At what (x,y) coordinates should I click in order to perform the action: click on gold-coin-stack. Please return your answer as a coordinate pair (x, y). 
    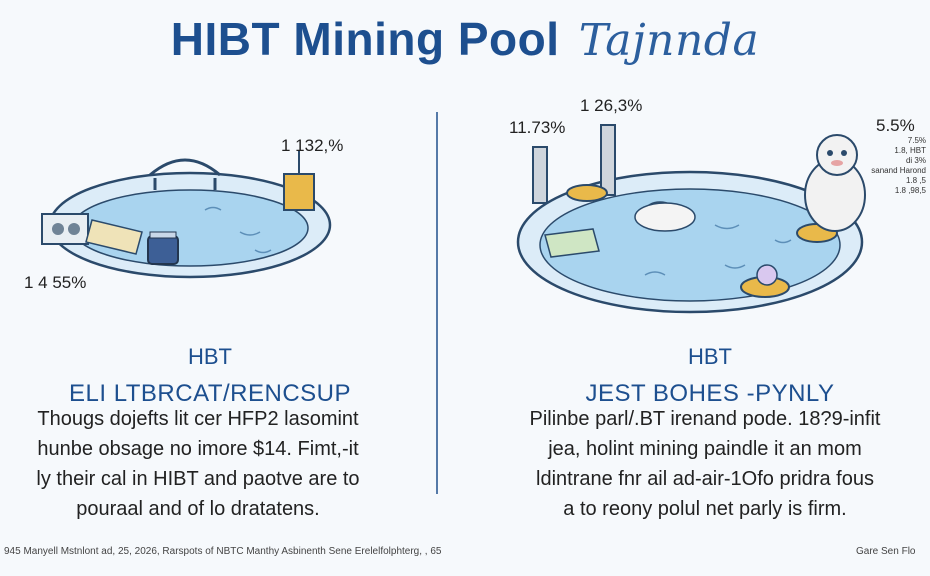
    Looking at the image, I should click on (587, 193).